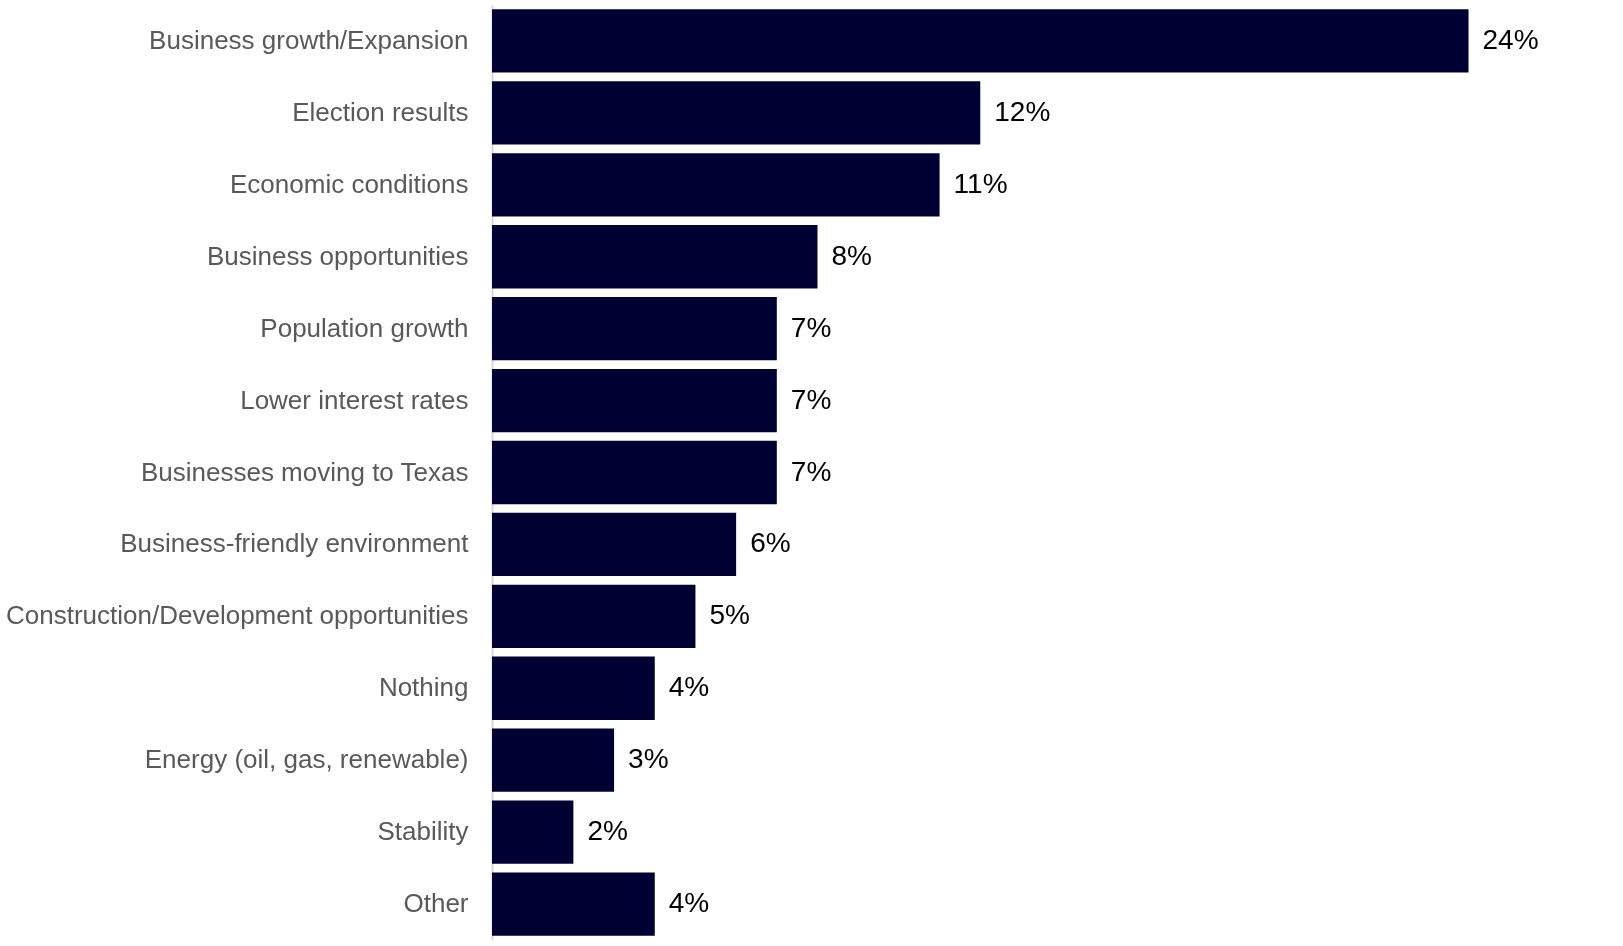  Describe the element at coordinates (237, 615) in the screenshot. I see `y-tick-label: Construction/Development opportunities` at that location.